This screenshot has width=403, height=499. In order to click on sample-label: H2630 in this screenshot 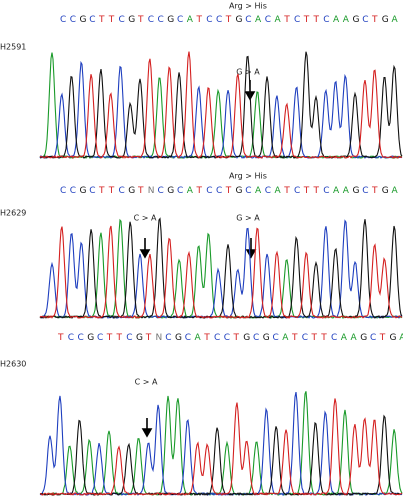, I will do `click(13, 364)`.